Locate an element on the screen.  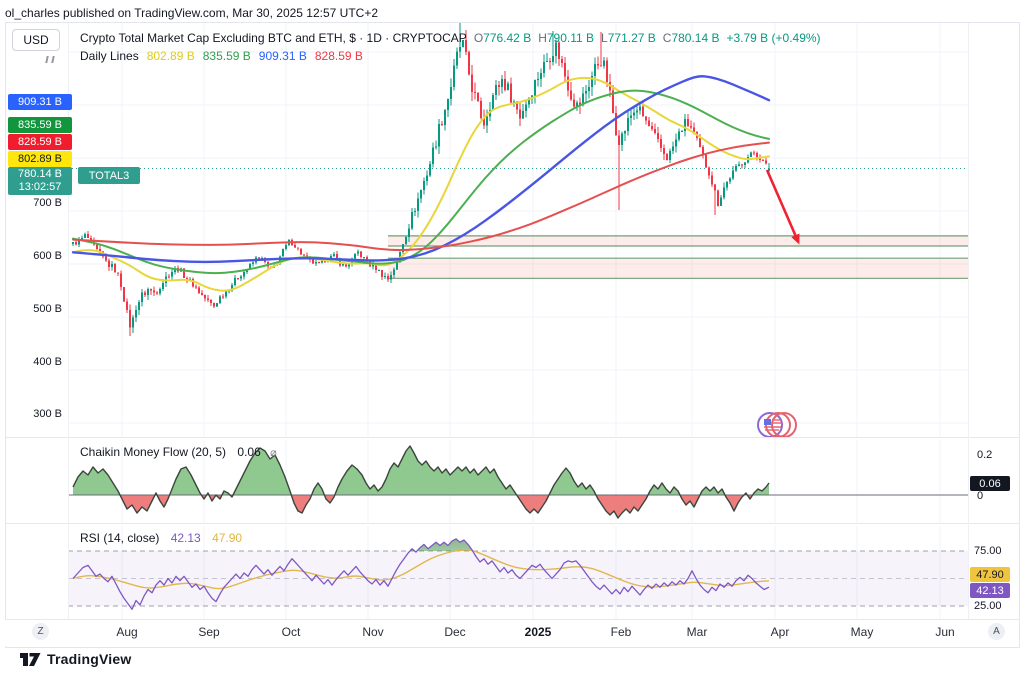
daily-line-value: 802.89 B is located at coordinates (170, 56).